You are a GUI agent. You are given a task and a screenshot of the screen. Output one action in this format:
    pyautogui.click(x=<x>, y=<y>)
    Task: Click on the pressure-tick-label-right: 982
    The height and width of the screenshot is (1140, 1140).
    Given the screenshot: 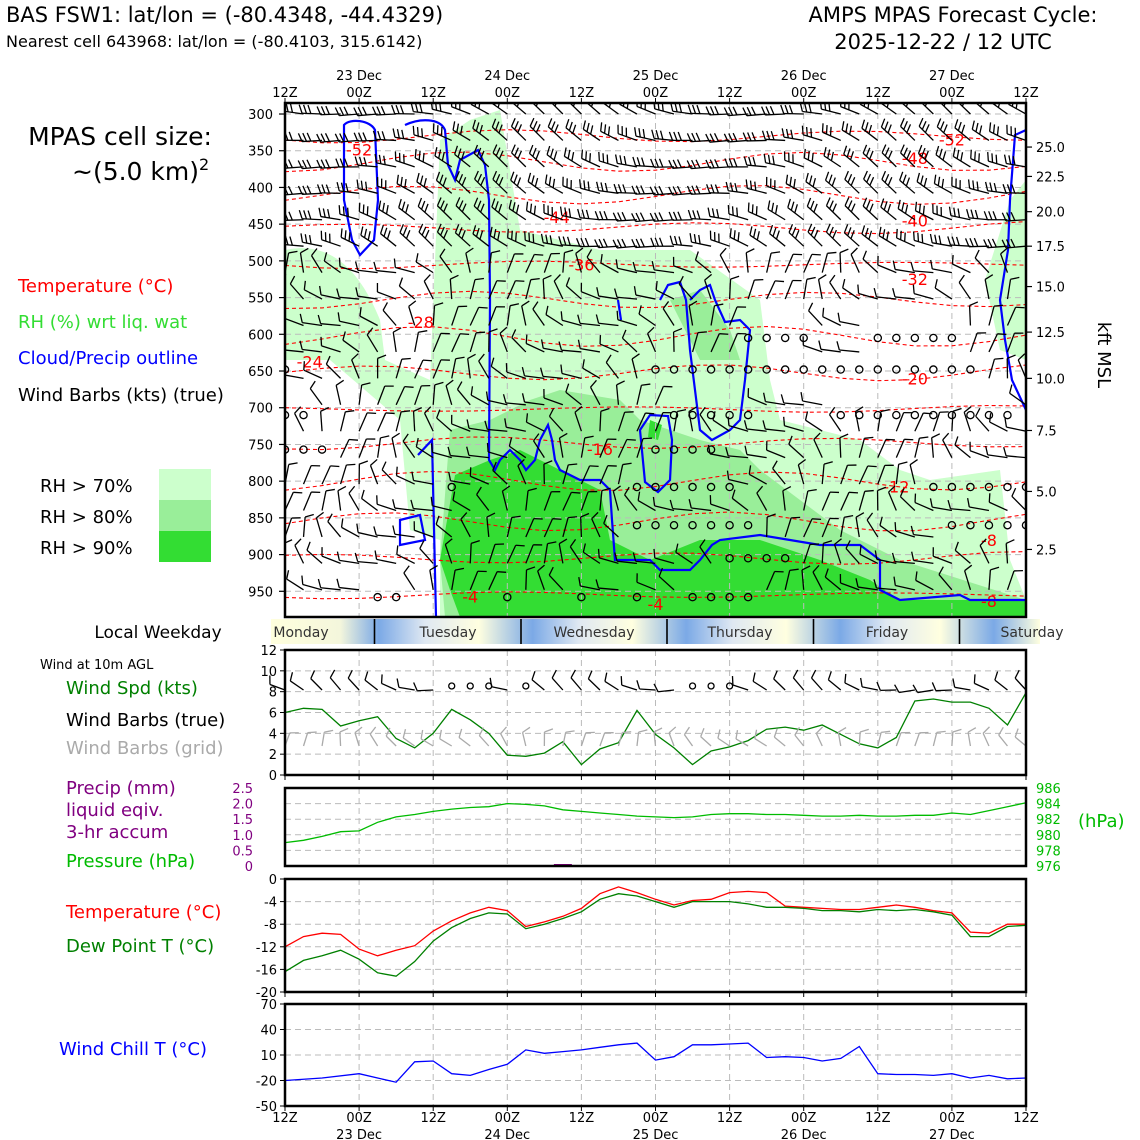 What is the action you would take?
    pyautogui.click(x=1048, y=820)
    